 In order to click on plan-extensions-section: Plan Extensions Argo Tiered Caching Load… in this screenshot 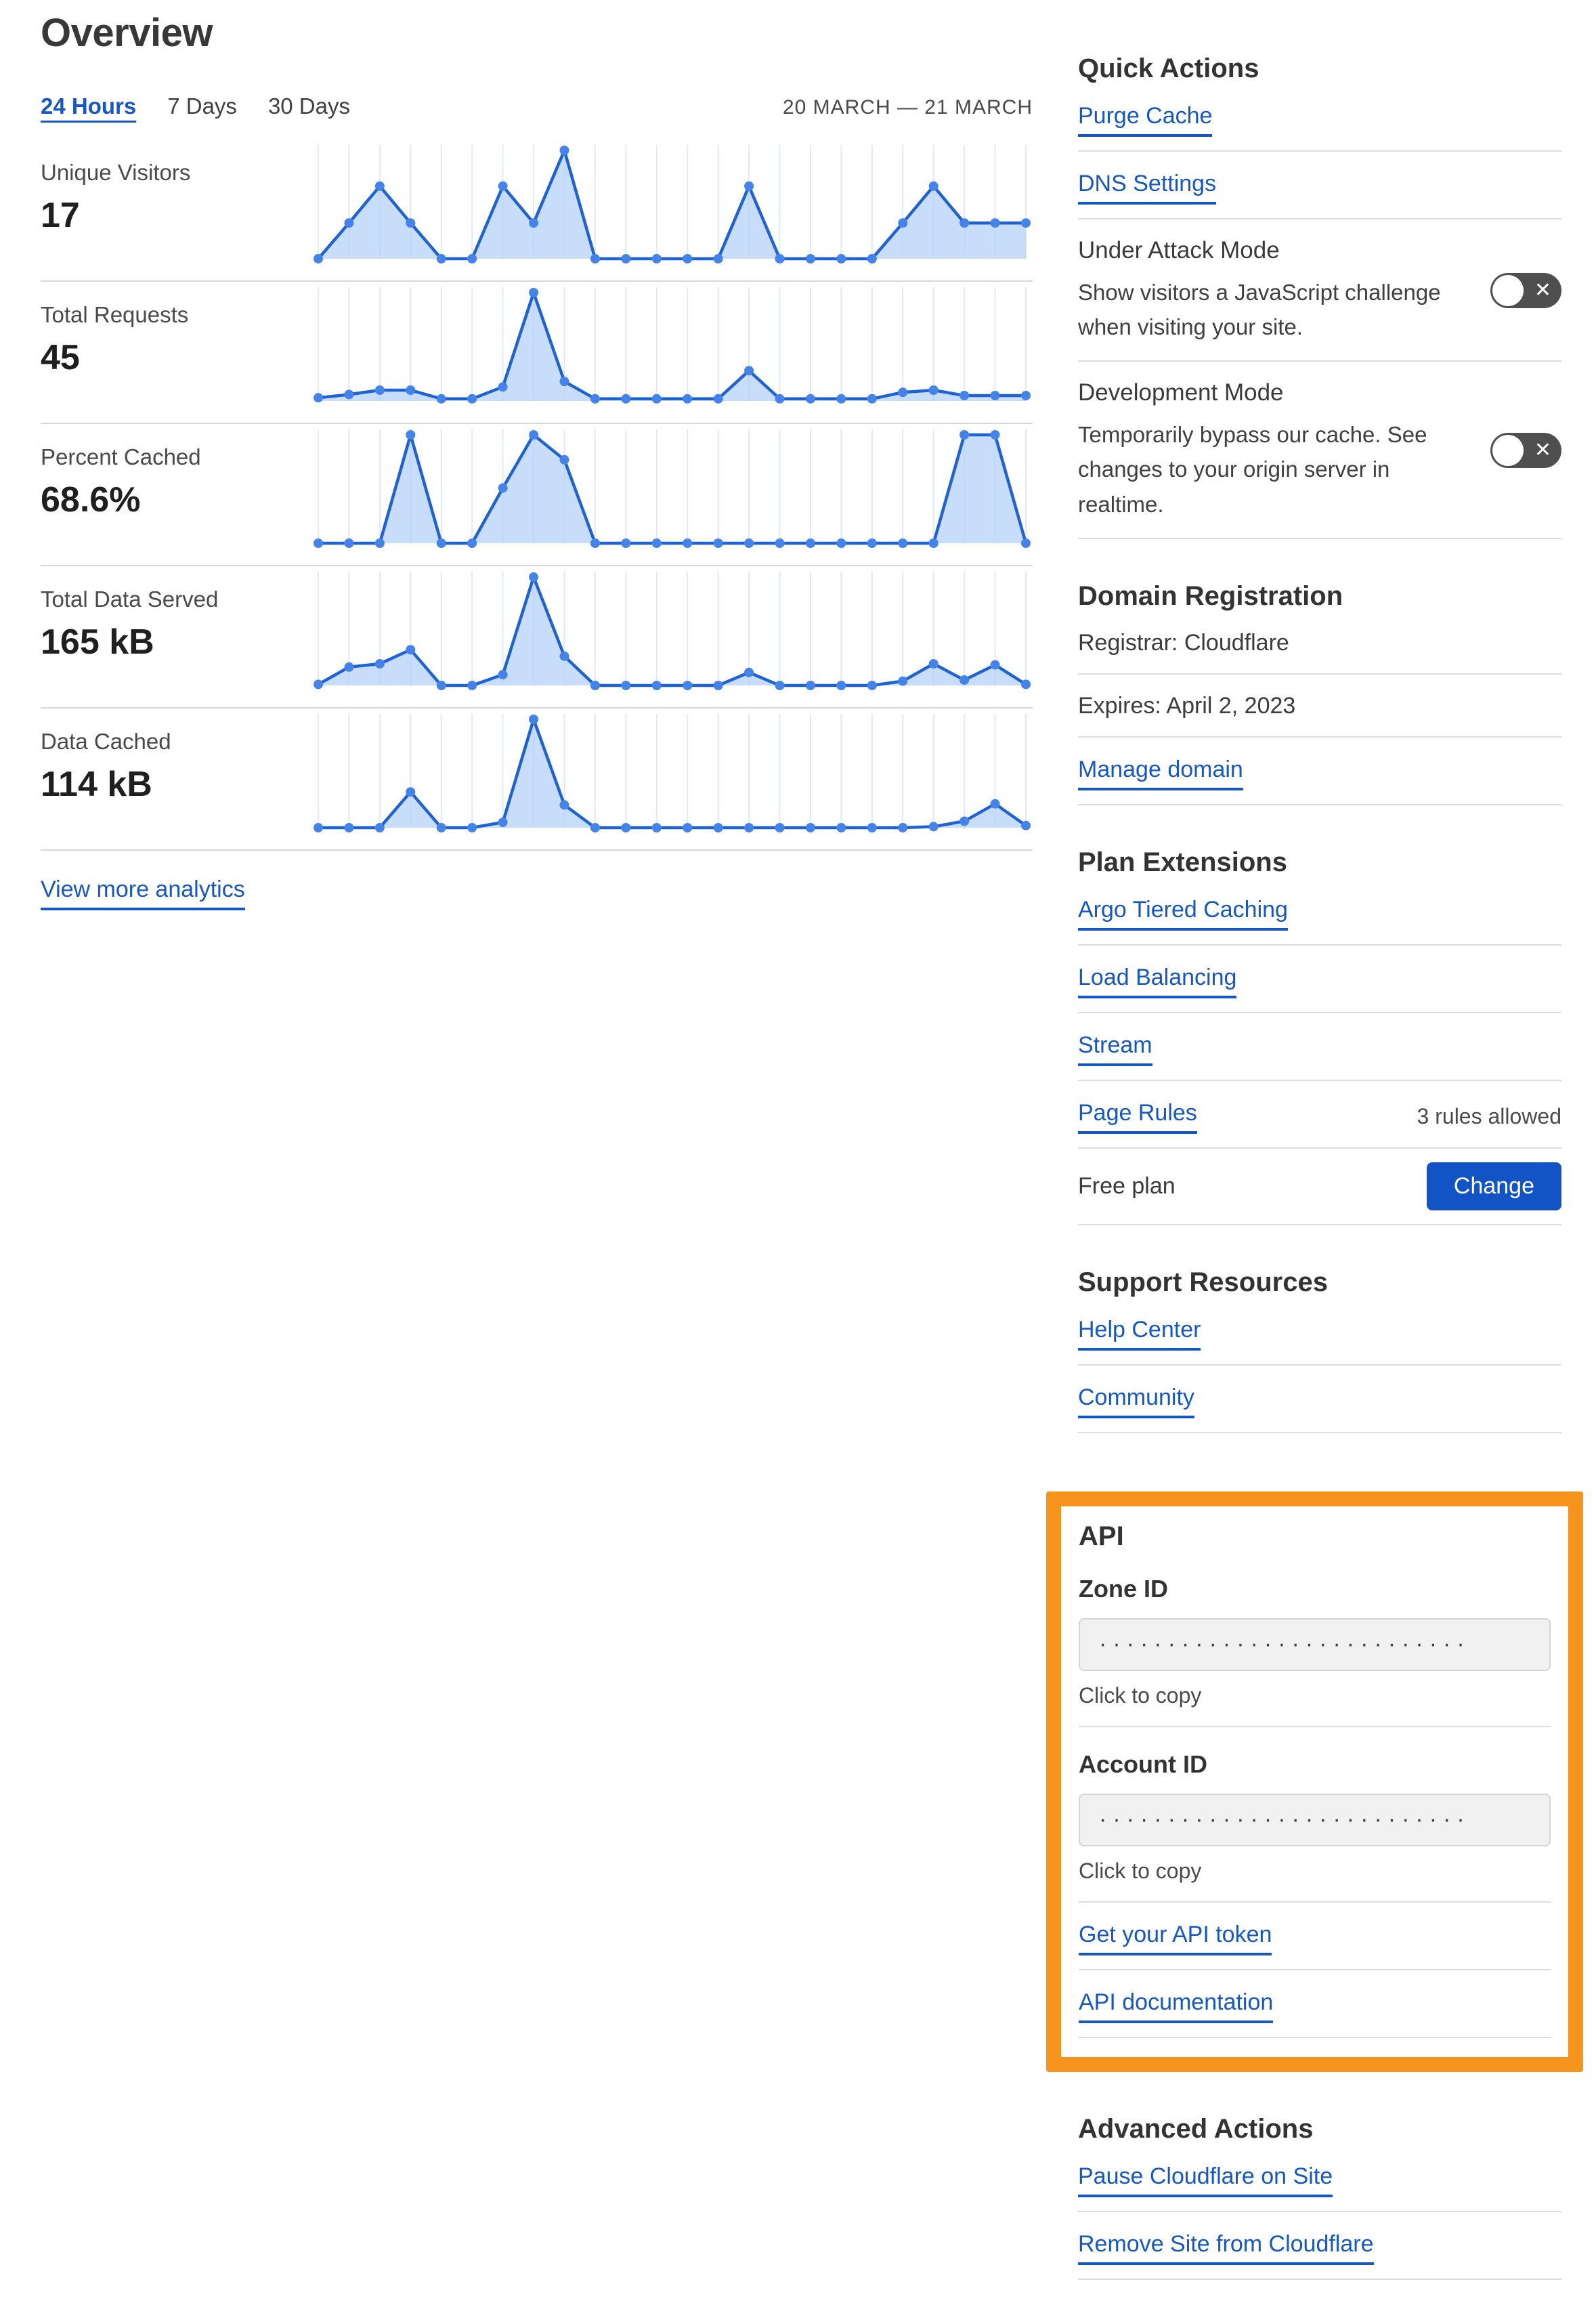, I will do `click(1320, 1036)`.